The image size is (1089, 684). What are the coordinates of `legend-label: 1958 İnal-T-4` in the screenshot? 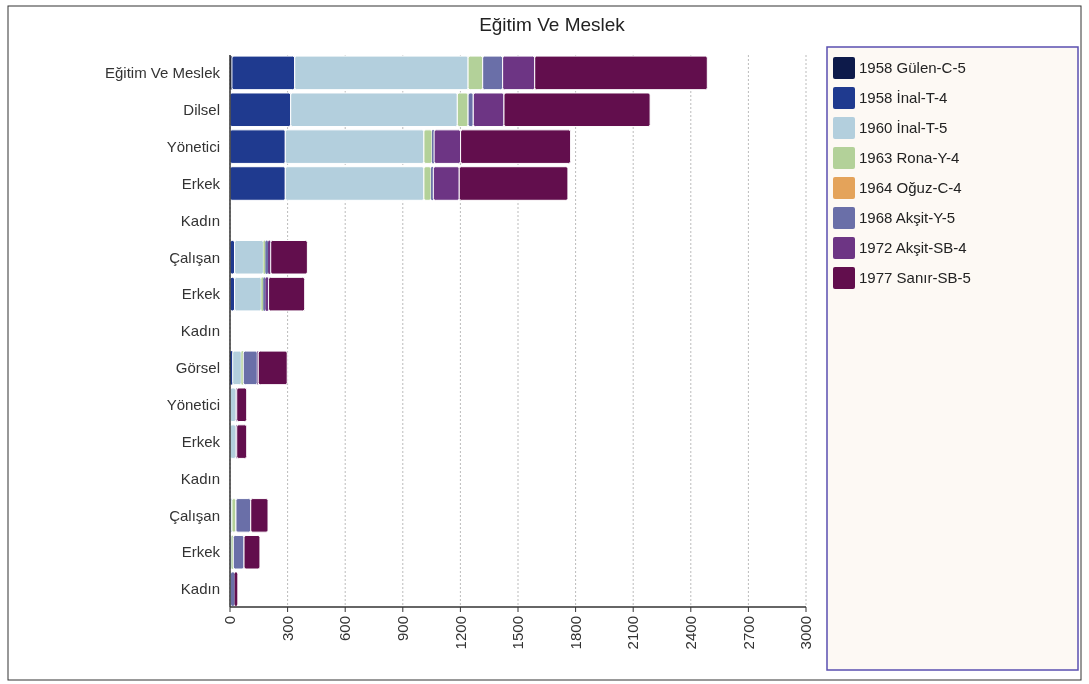 It's located at (903, 98).